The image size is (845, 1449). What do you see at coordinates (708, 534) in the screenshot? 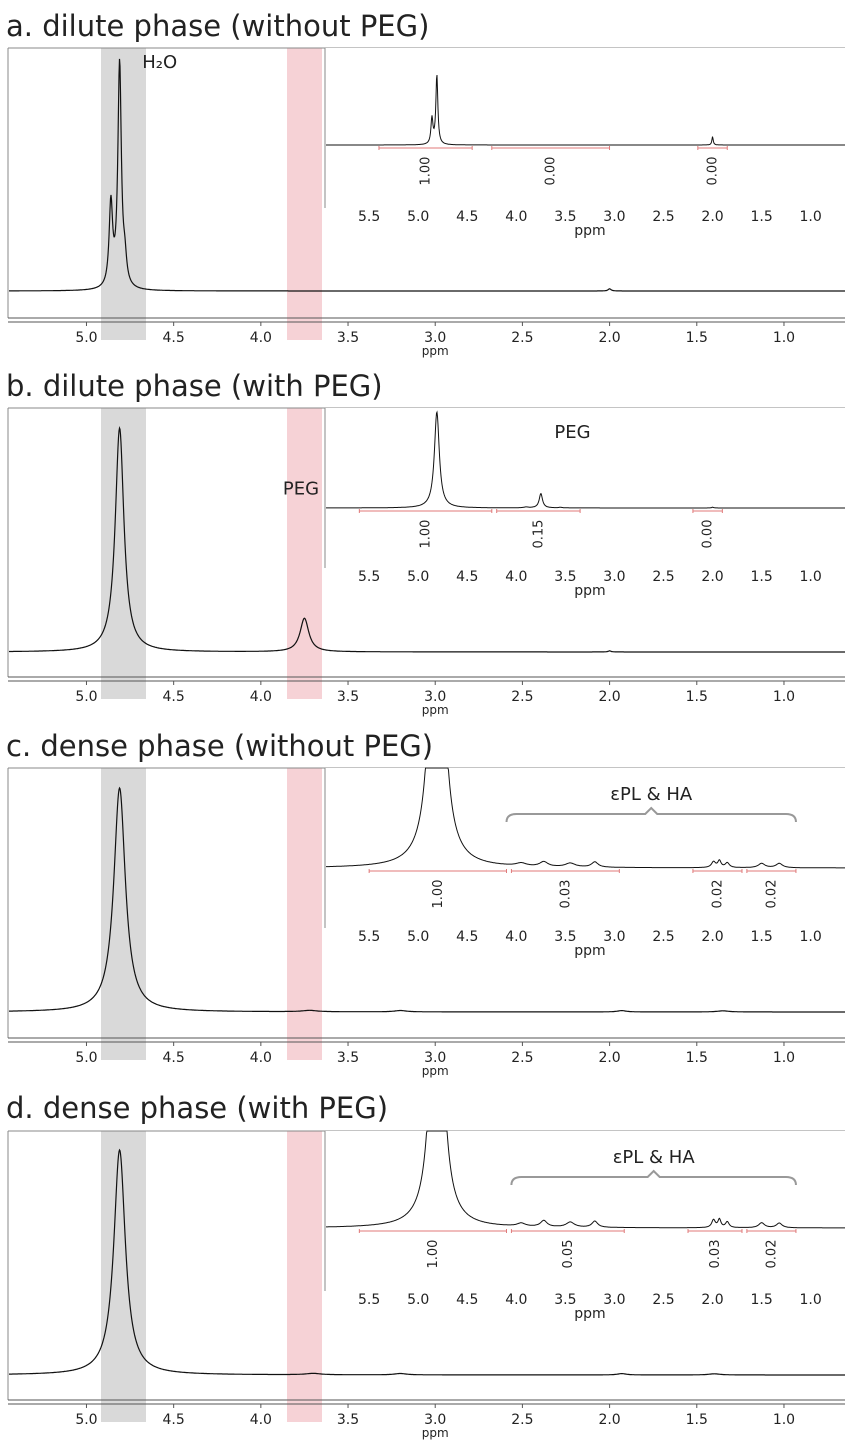
I see `integral-value: 0.00` at bounding box center [708, 534].